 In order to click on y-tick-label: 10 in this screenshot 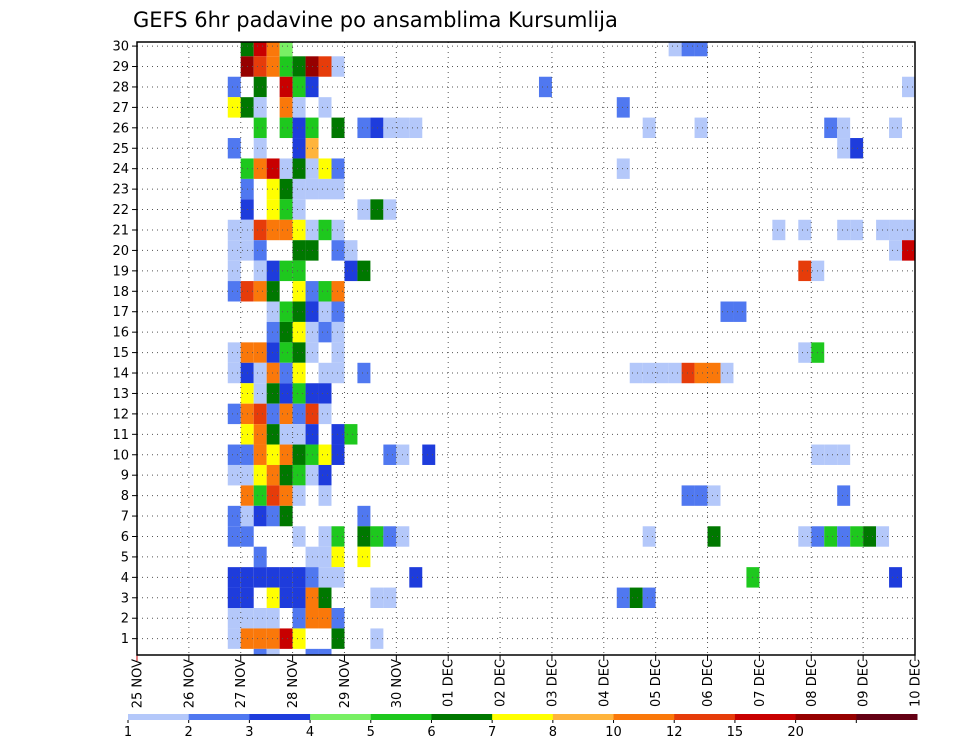, I will do `click(120, 455)`.